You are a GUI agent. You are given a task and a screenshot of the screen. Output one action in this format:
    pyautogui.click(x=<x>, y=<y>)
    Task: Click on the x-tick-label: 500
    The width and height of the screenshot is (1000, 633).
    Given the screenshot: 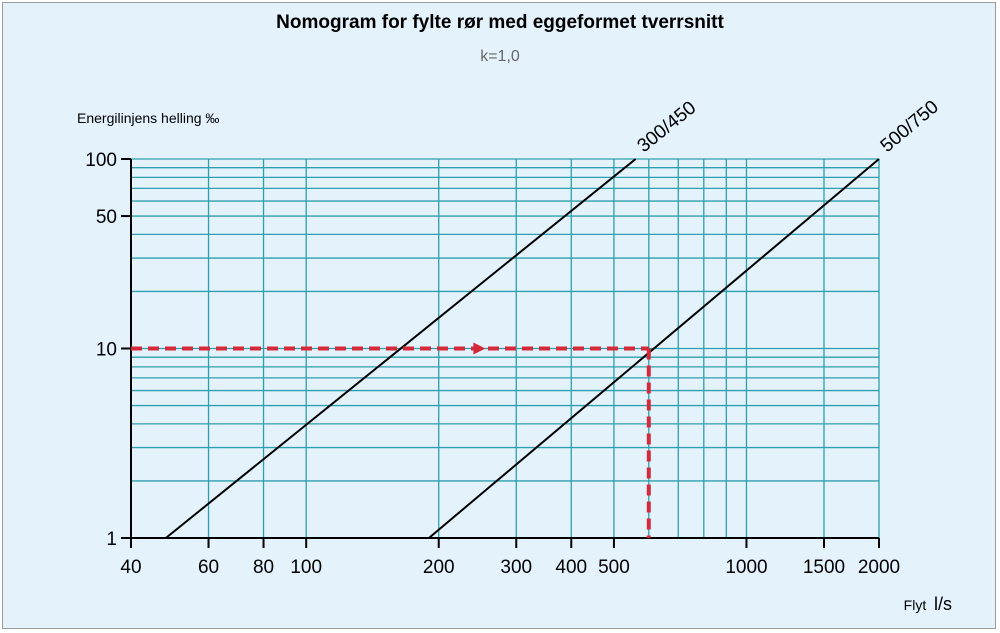 What is the action you would take?
    pyautogui.click(x=614, y=567)
    